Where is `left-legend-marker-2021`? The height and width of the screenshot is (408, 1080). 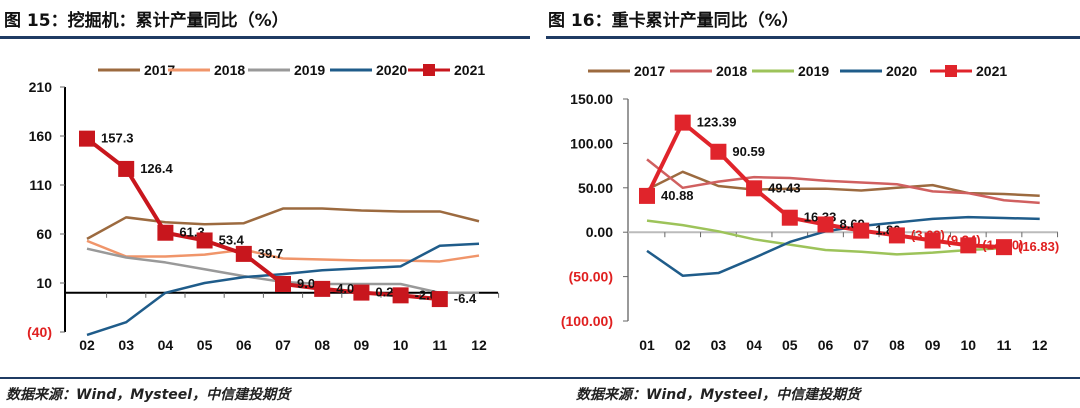 left-legend-marker-2021 is located at coordinates (429, 70).